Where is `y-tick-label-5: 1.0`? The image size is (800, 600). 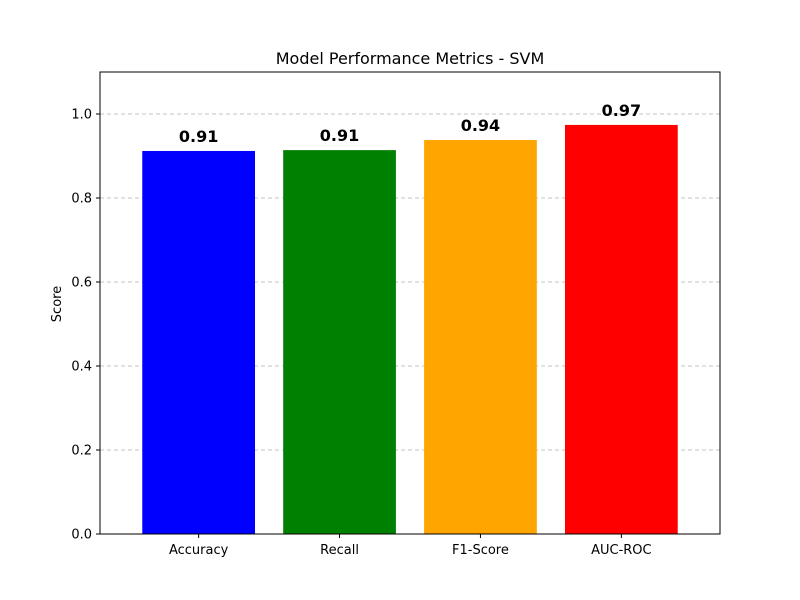
y-tick-label-5: 1.0 is located at coordinates (81, 115).